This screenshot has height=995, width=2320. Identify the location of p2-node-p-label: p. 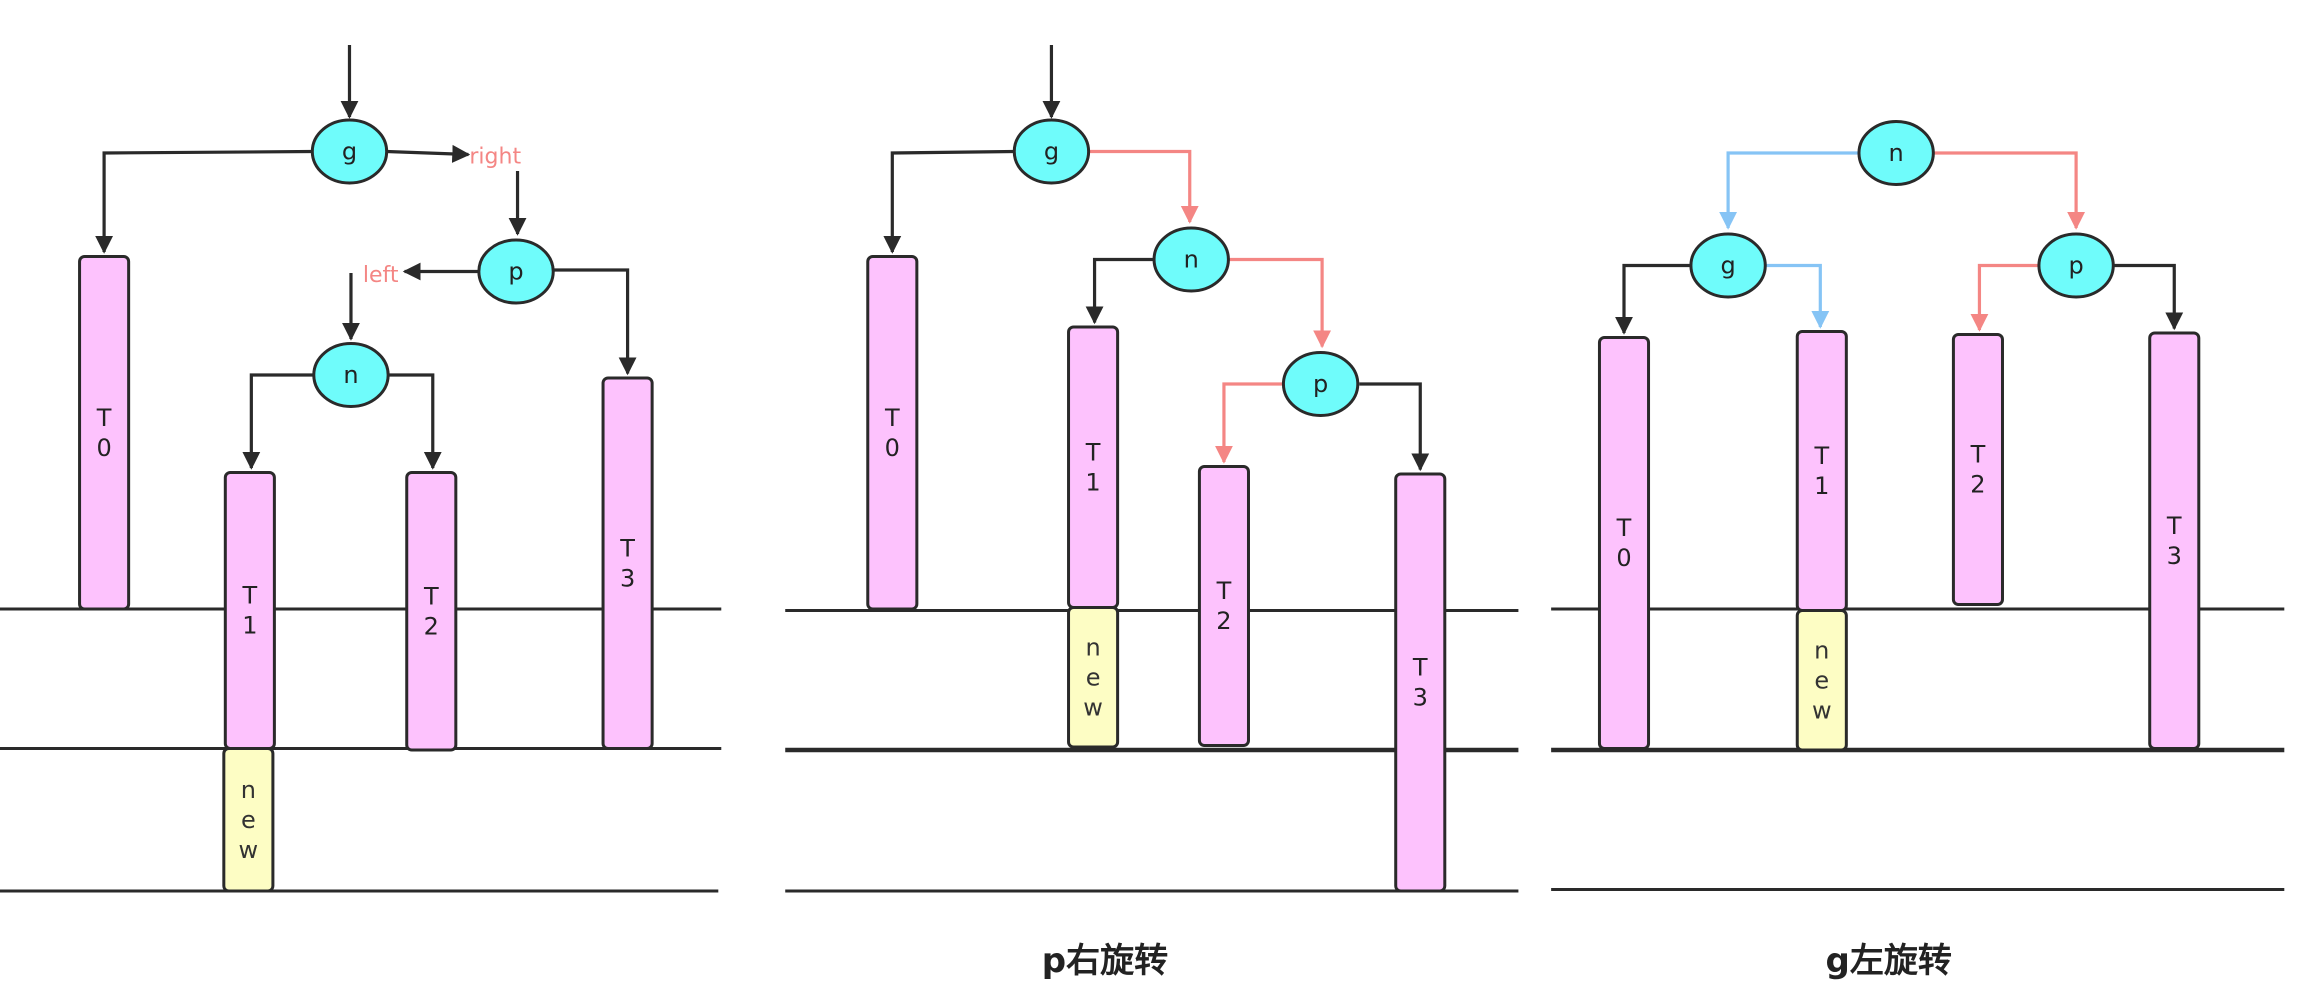
(1320, 384).